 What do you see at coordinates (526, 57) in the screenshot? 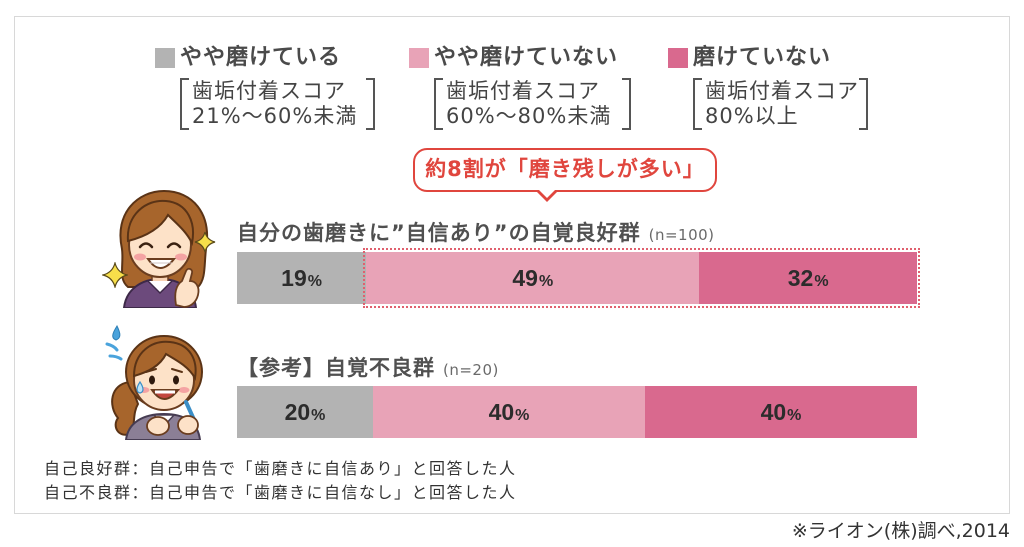
I see `legend-label: やや磨けていない` at bounding box center [526, 57].